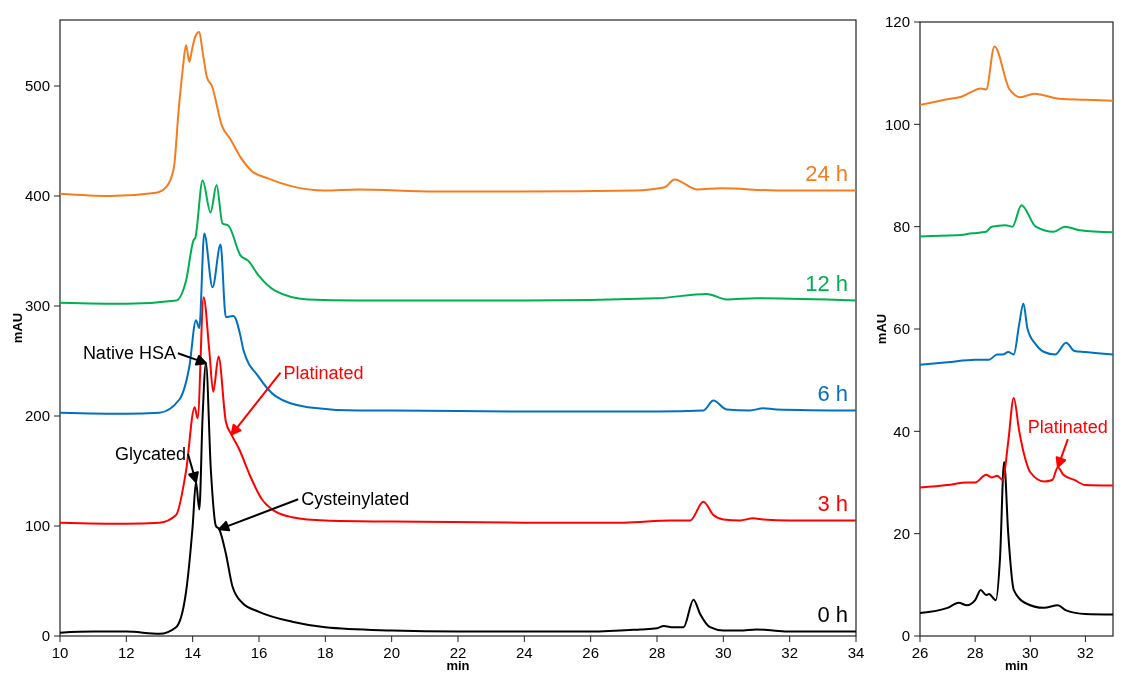 This screenshot has height=682, width=1143. Describe the element at coordinates (60, 652) in the screenshot. I see `x-tick-label: 10` at that location.